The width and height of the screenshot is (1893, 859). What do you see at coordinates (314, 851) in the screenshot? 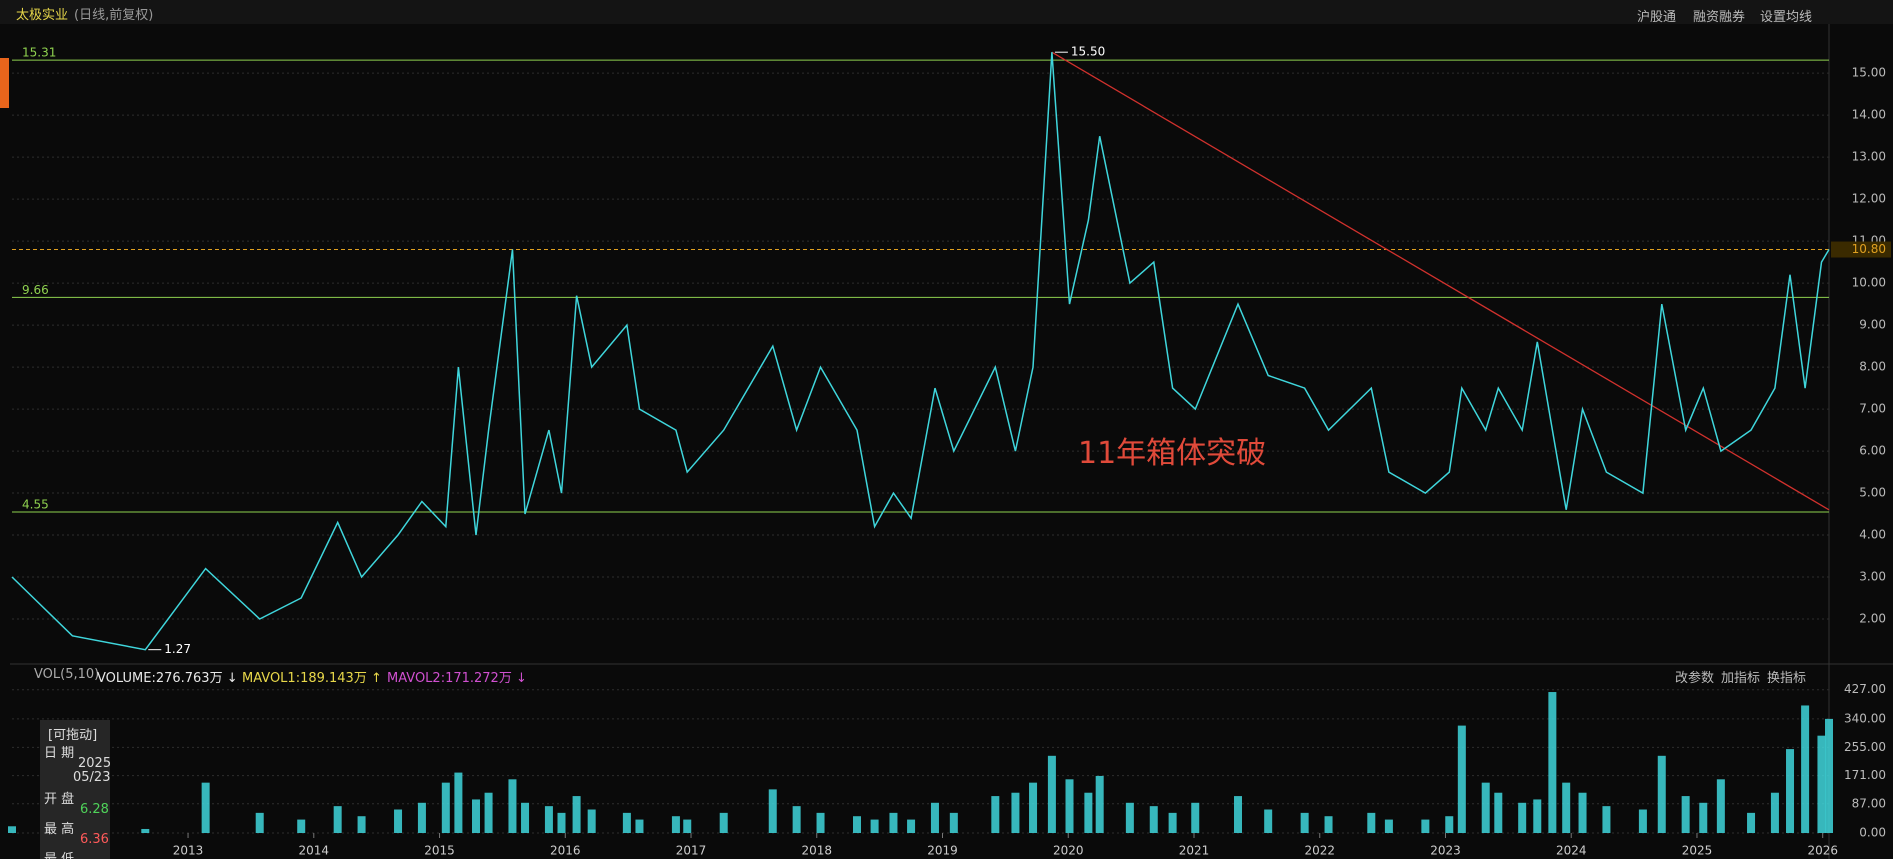
I see `x-tick-label: 2014` at bounding box center [314, 851].